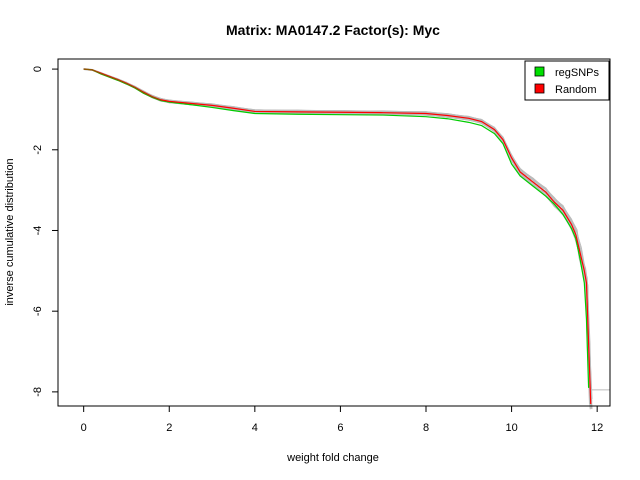 The height and width of the screenshot is (480, 640). What do you see at coordinates (342, 419) in the screenshot?
I see `x-axis: 0 2 4 6 8 10 12` at bounding box center [342, 419].